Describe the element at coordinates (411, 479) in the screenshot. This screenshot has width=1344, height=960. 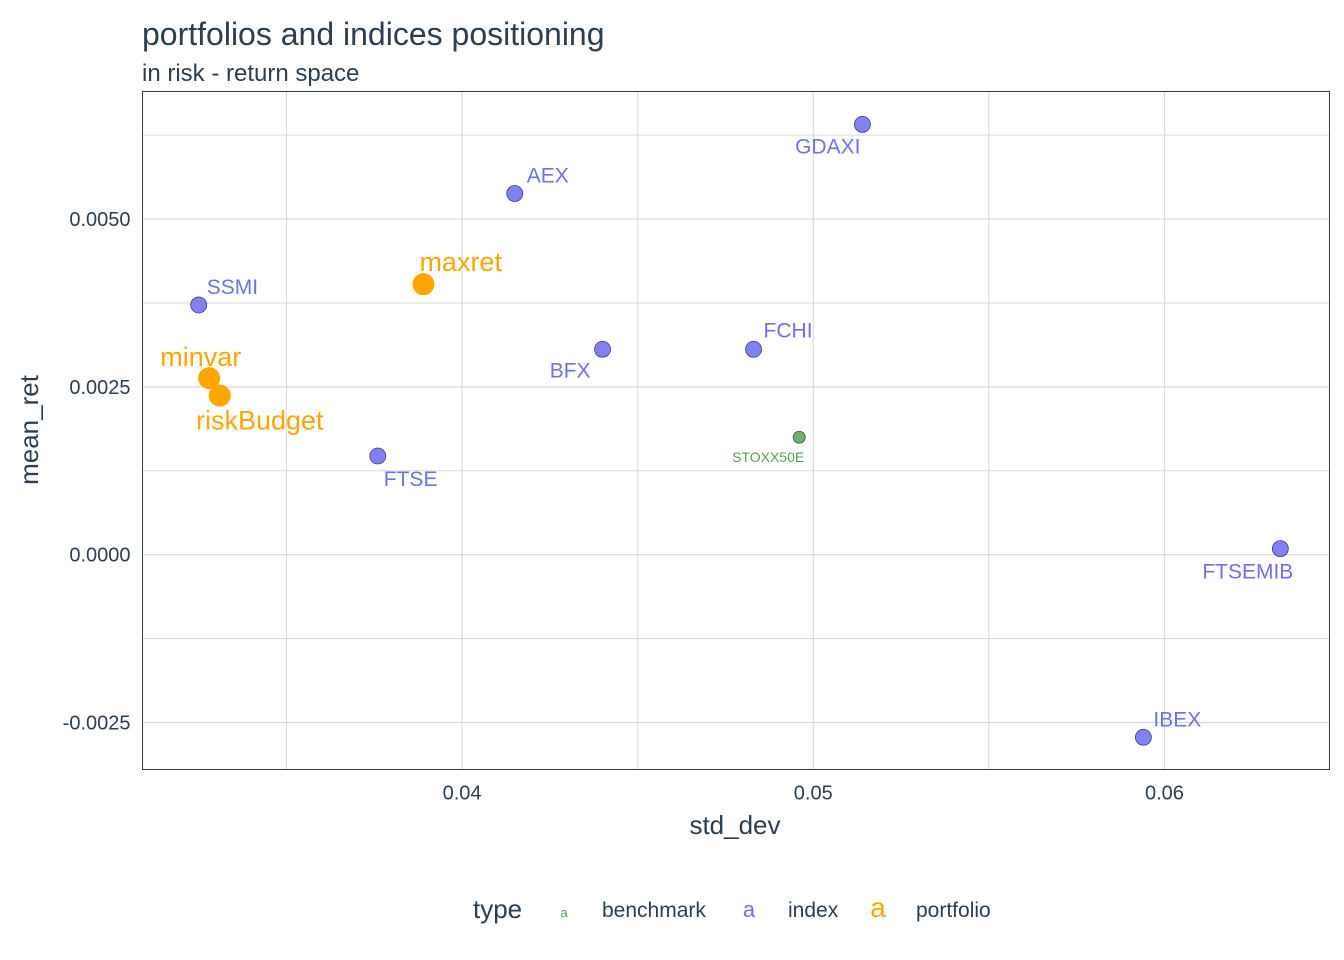
I see `point-label: FTSE` at that location.